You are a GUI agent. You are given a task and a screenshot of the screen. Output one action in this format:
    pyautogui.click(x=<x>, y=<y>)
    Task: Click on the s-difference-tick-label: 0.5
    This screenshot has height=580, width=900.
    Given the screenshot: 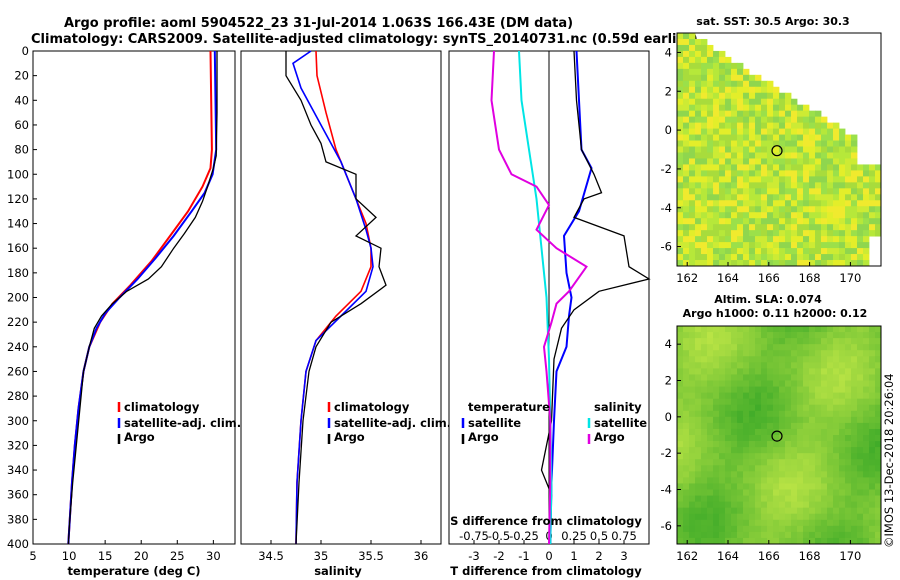 What is the action you would take?
    pyautogui.click(x=599, y=536)
    